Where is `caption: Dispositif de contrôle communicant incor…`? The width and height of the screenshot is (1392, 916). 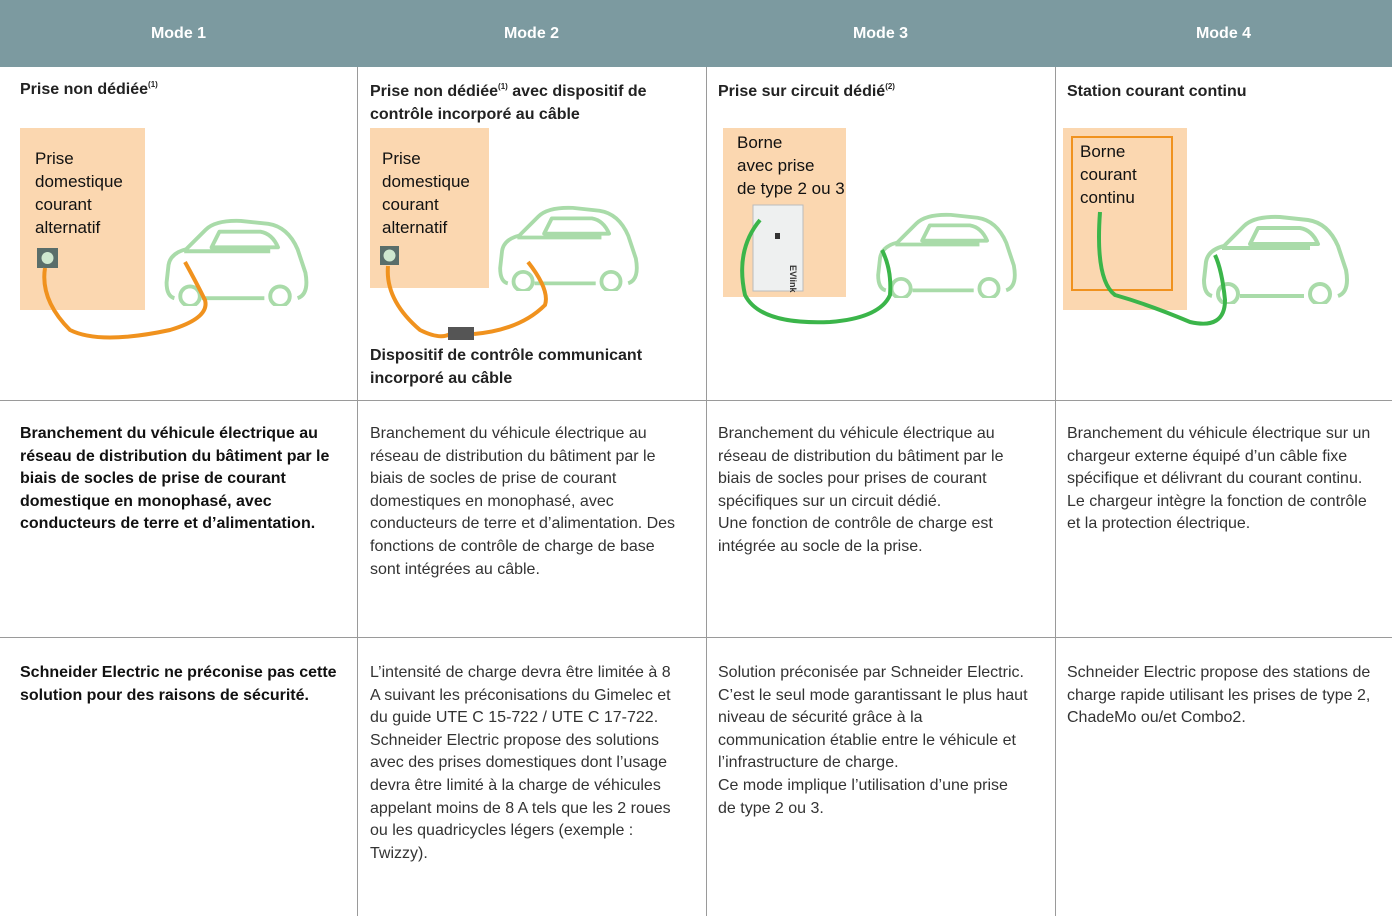 caption: Dispositif de contrôle communicant incor… is located at coordinates (506, 367).